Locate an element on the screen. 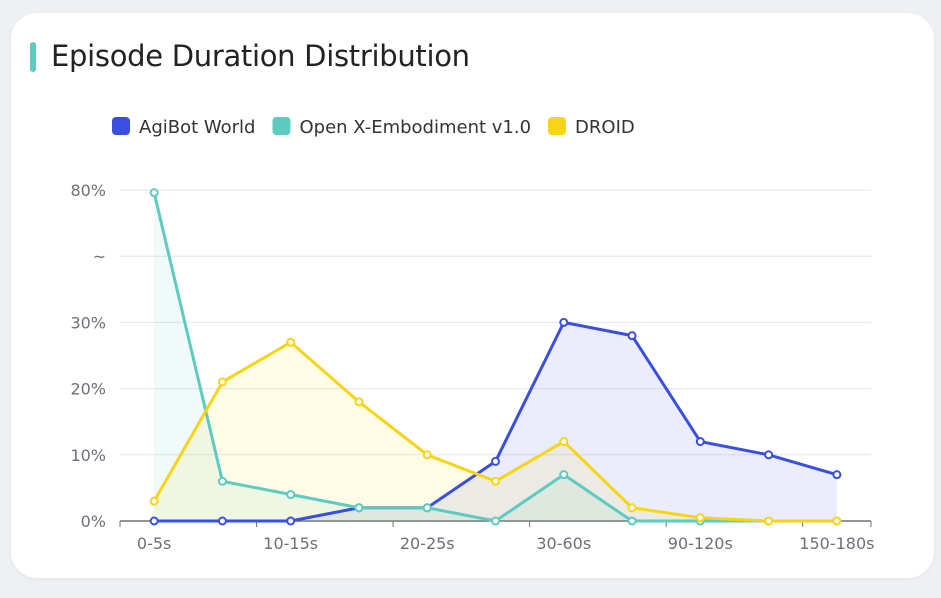  y-tick-label: 20% is located at coordinates (88, 389).